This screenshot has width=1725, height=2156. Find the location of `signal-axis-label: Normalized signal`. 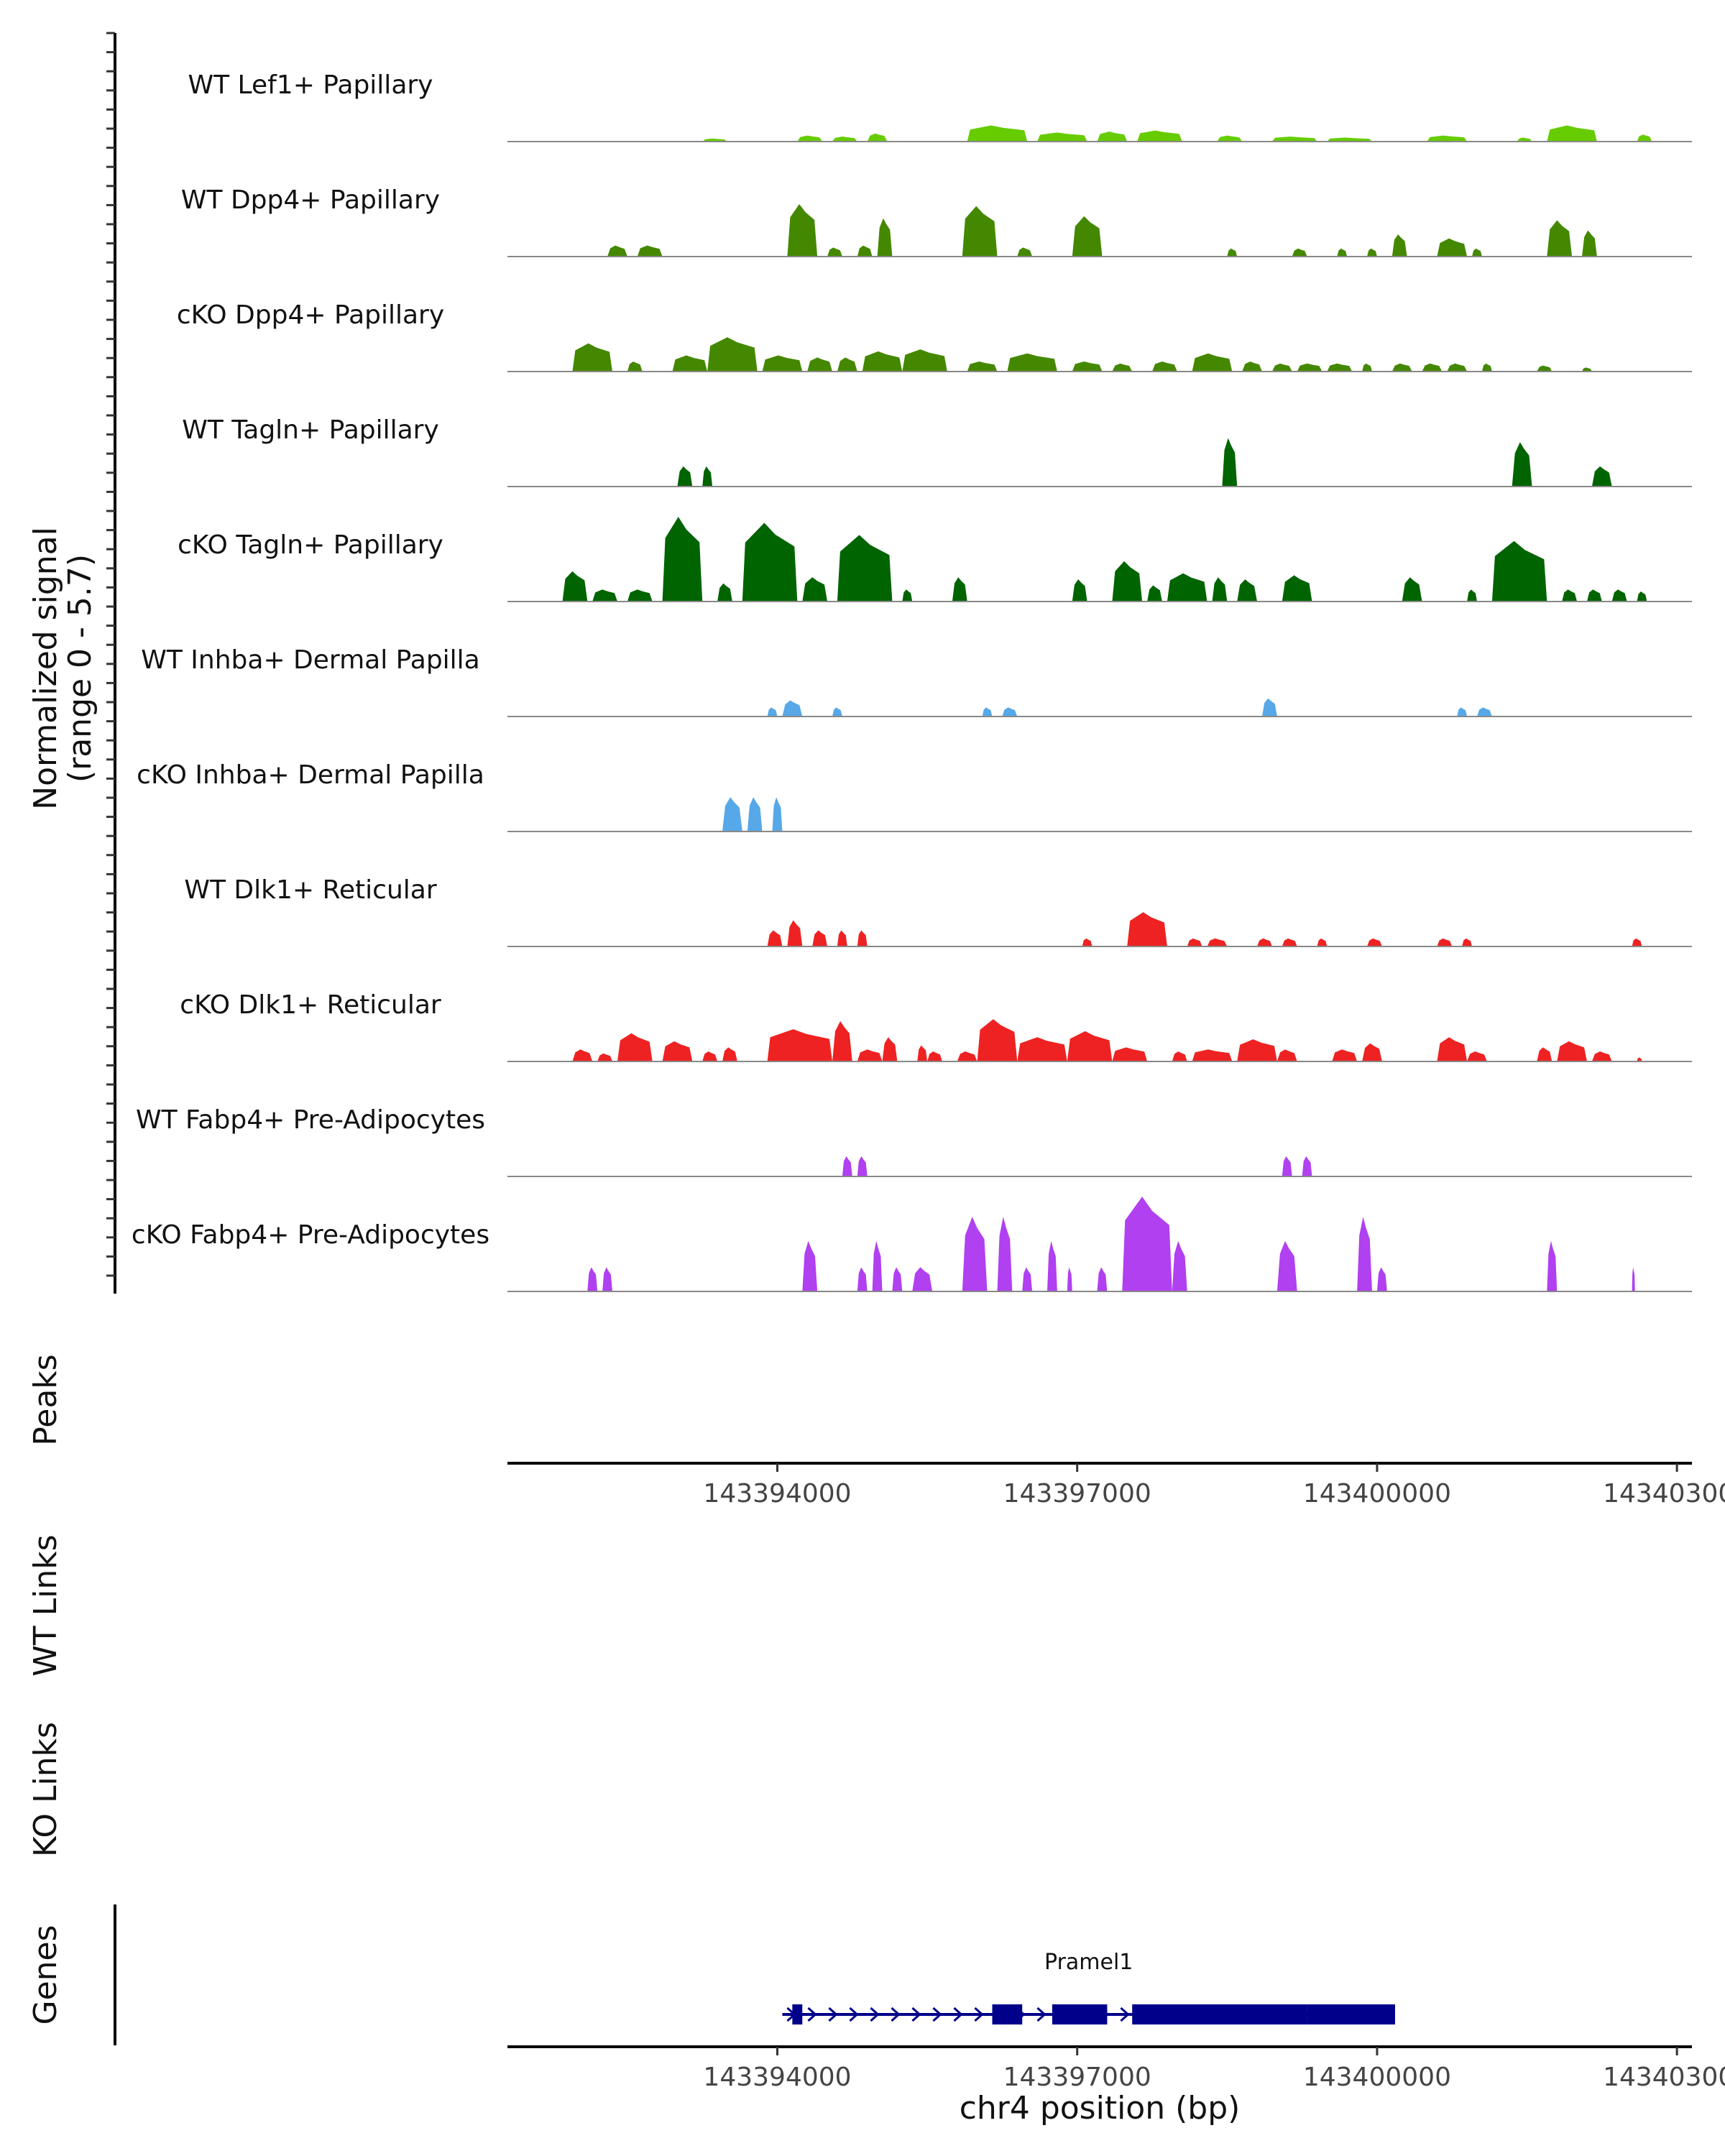

signal-axis-label: Normalized signal is located at coordinates (45, 668).